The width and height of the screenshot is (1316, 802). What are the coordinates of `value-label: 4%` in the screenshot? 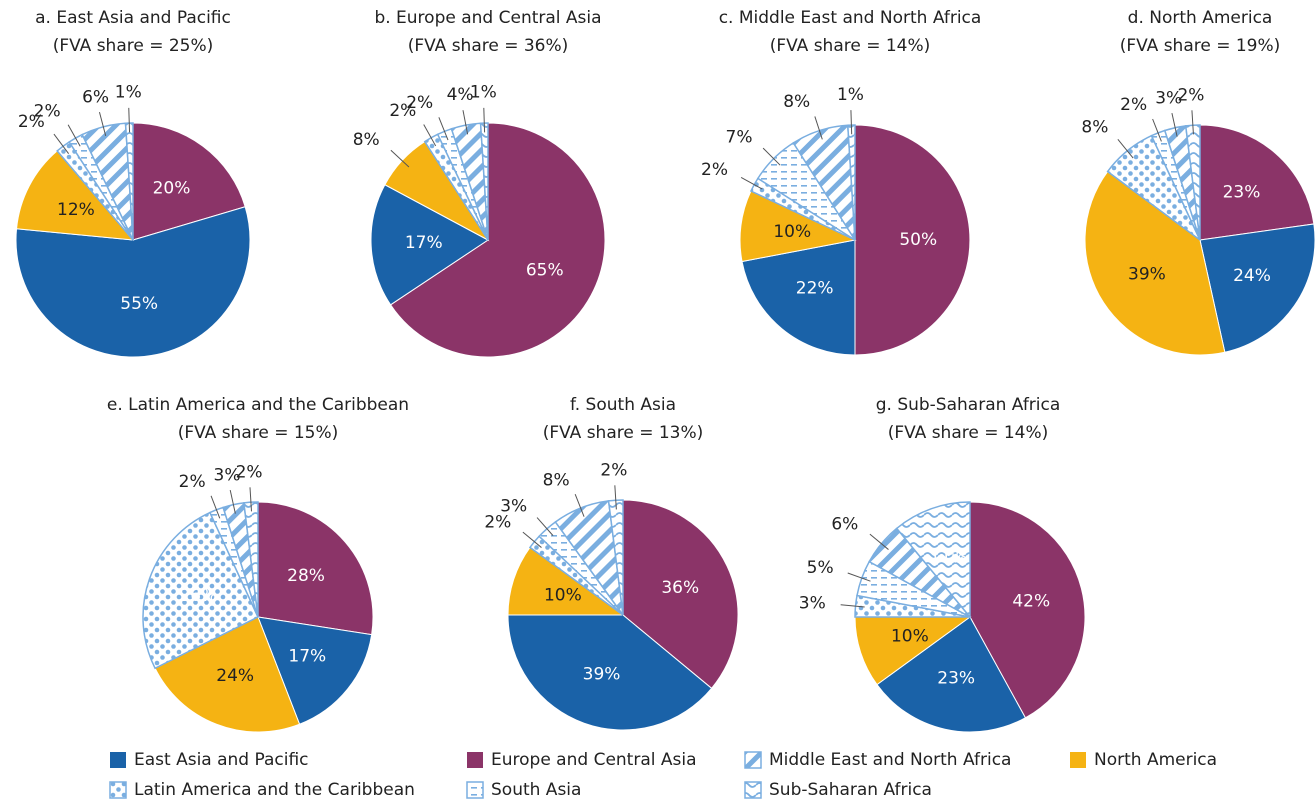 It's located at (460, 95).